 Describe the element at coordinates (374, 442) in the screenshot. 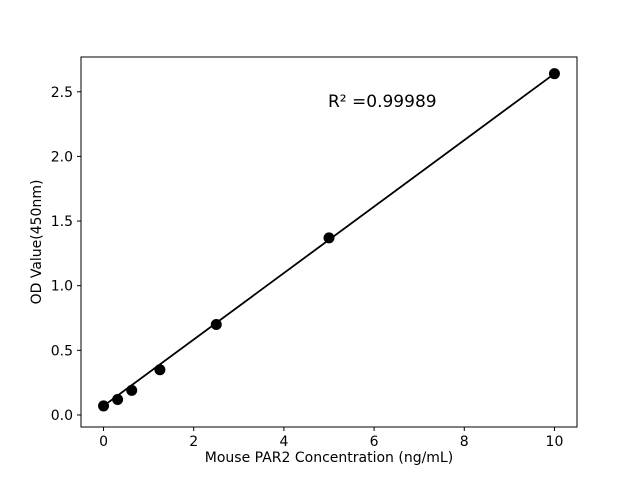

I see `x-axis-tick-label: 6` at that location.